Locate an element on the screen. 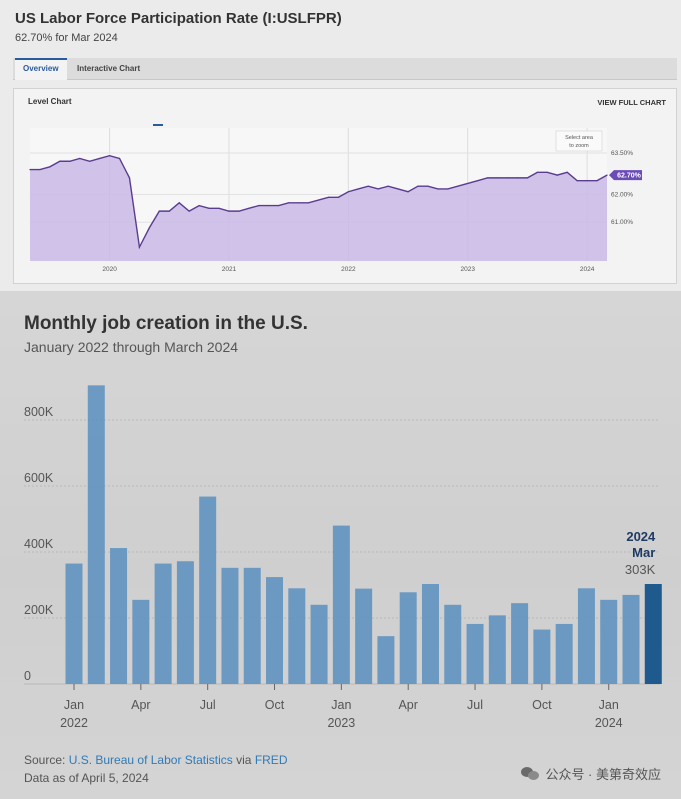 This screenshot has width=681, height=799. bar-nov-2023 is located at coordinates (564, 653).